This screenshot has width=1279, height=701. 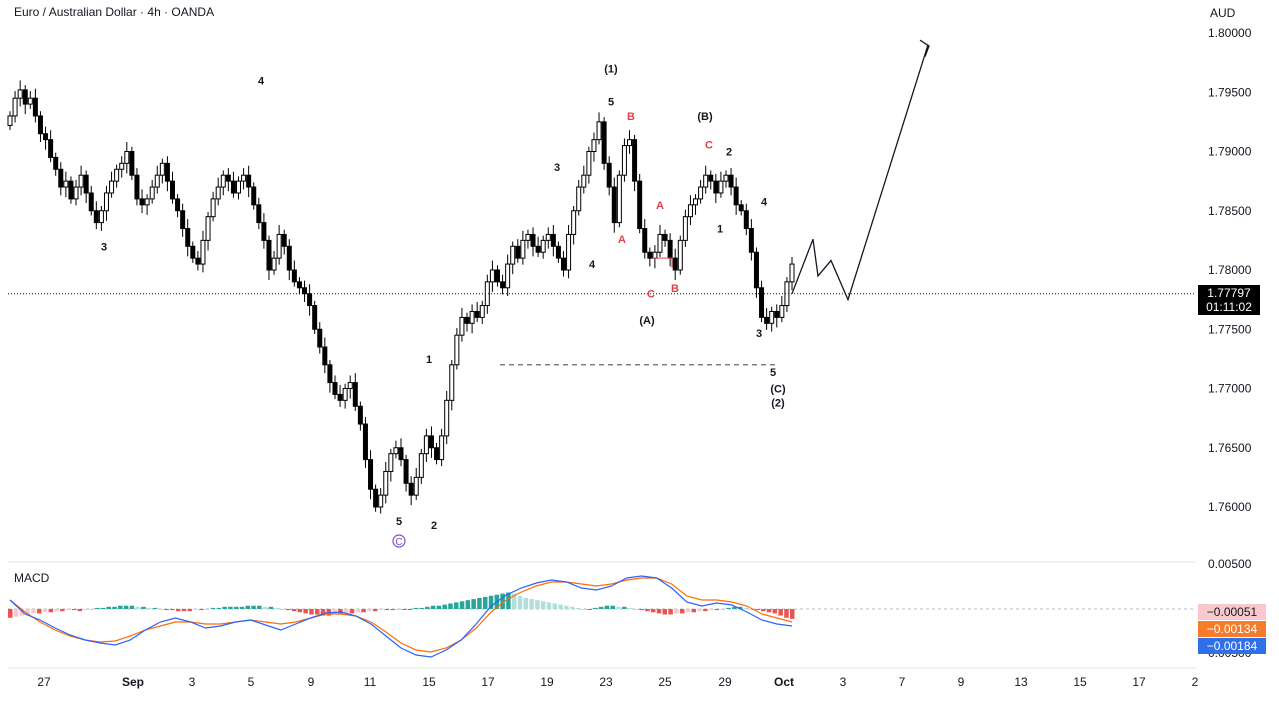 What do you see at coordinates (1230, 564) in the screenshot?
I see `macd-axis-label: 0.00500` at bounding box center [1230, 564].